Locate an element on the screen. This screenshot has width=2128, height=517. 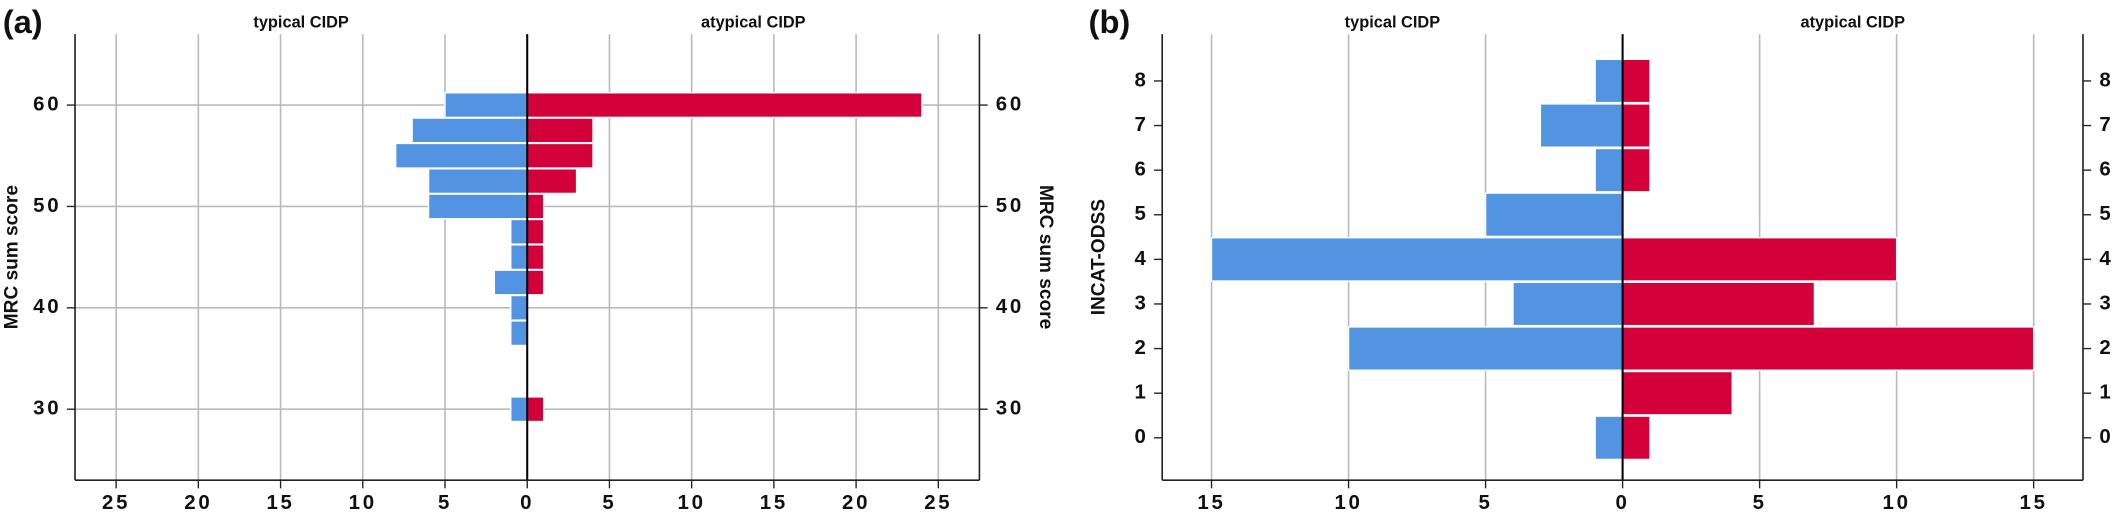
y-axis-label: INCAT-ODSS is located at coordinates (1099, 257).